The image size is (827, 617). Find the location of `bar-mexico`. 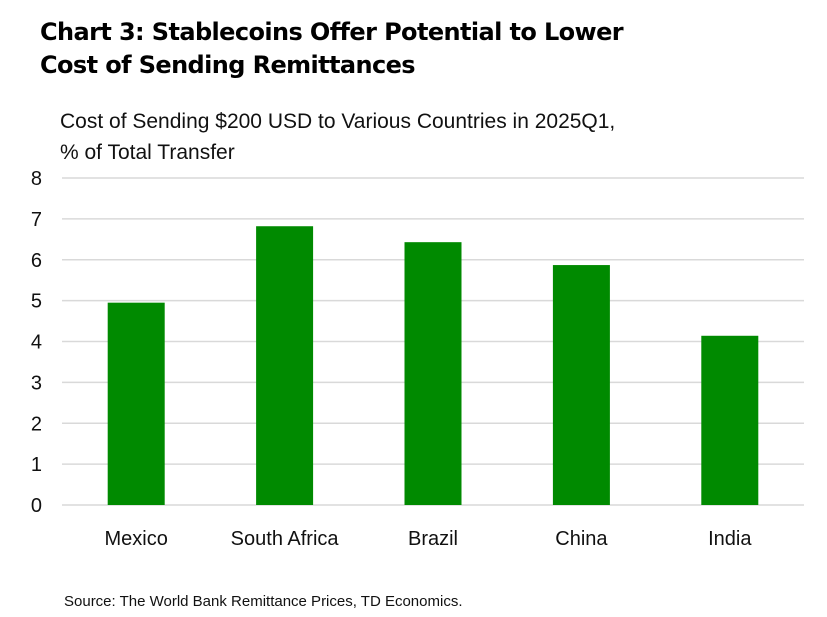

bar-mexico is located at coordinates (136, 403).